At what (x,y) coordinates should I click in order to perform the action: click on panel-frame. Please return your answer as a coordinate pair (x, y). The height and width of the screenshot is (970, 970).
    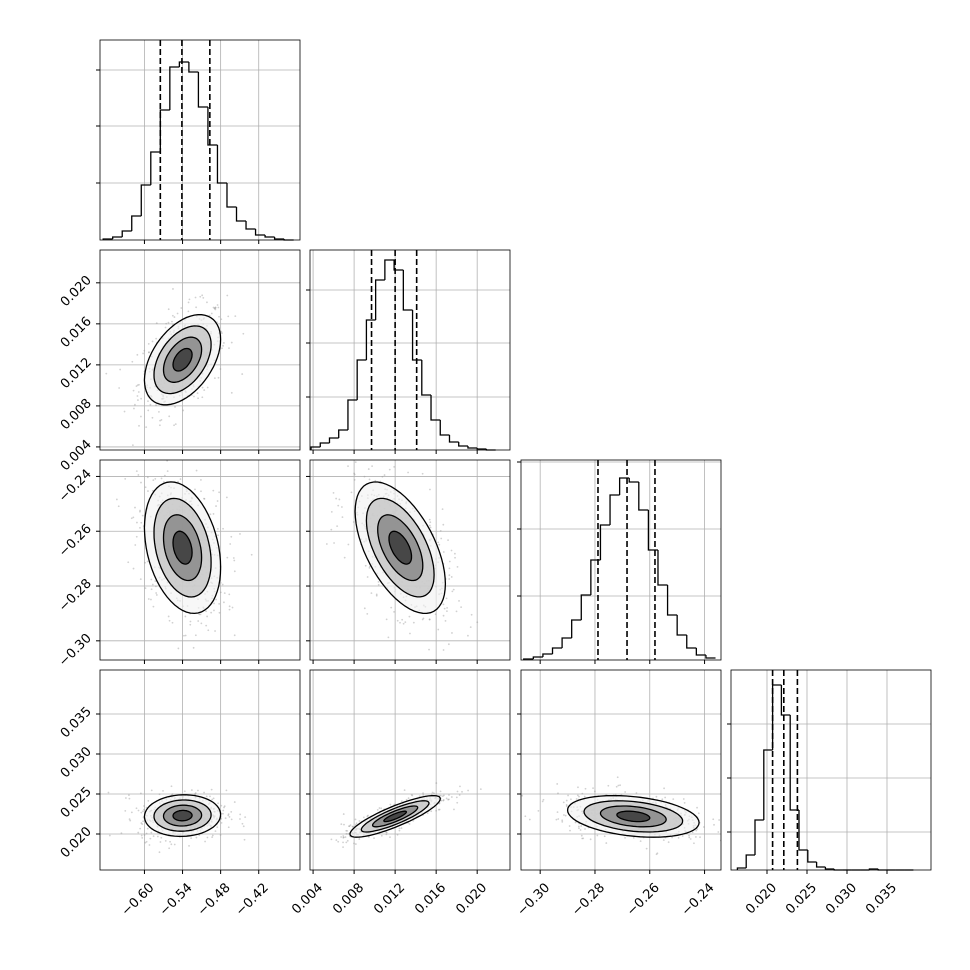
    Looking at the image, I should click on (831, 770).